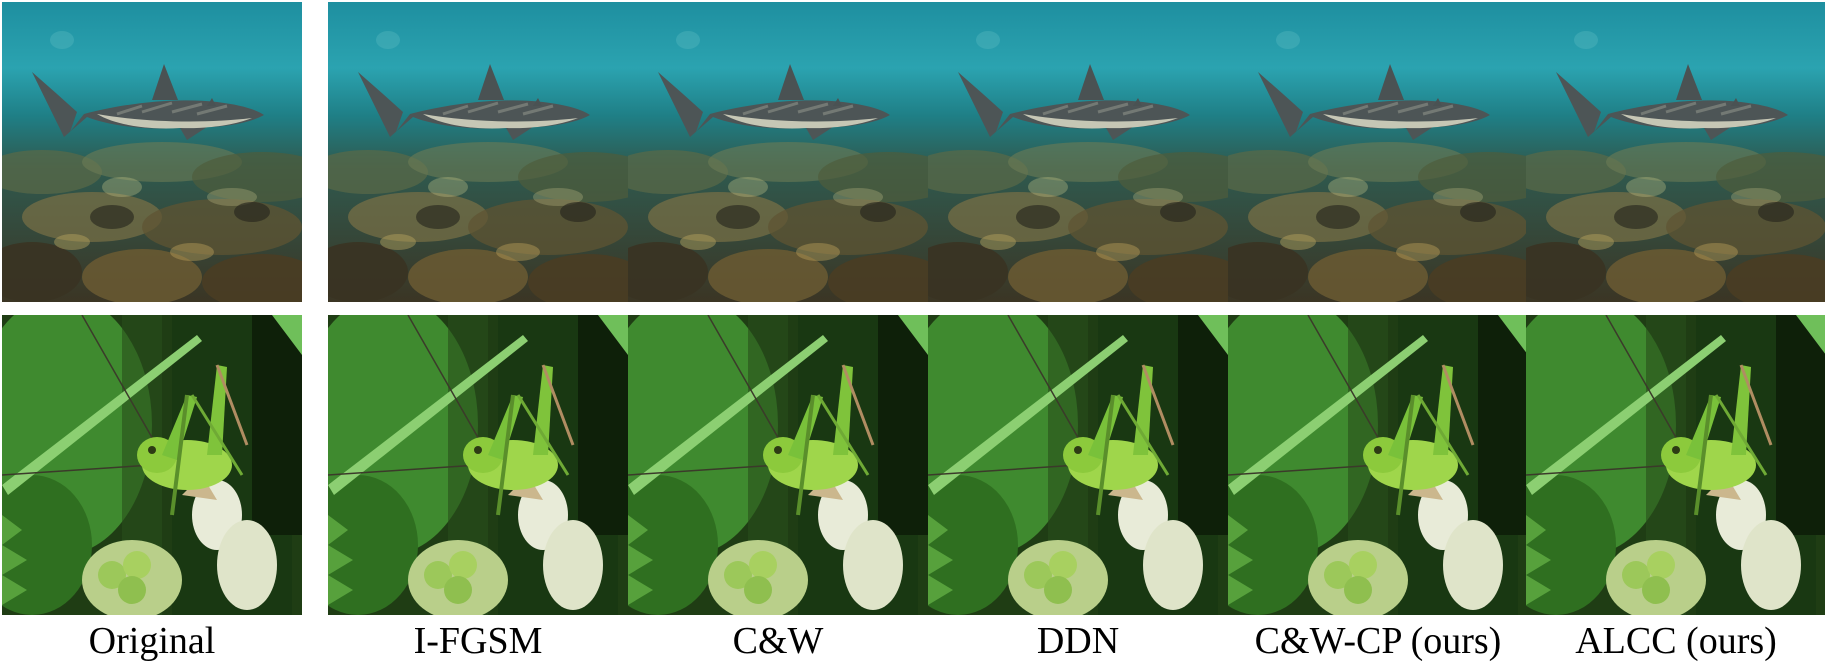  I want to click on image-original-shark, so click(152, 152).